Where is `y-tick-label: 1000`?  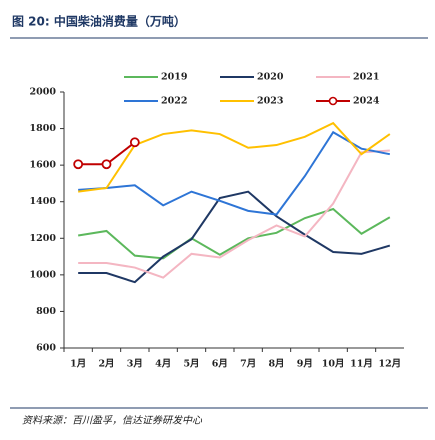
y-tick-label: 1000 is located at coordinates (43, 274).